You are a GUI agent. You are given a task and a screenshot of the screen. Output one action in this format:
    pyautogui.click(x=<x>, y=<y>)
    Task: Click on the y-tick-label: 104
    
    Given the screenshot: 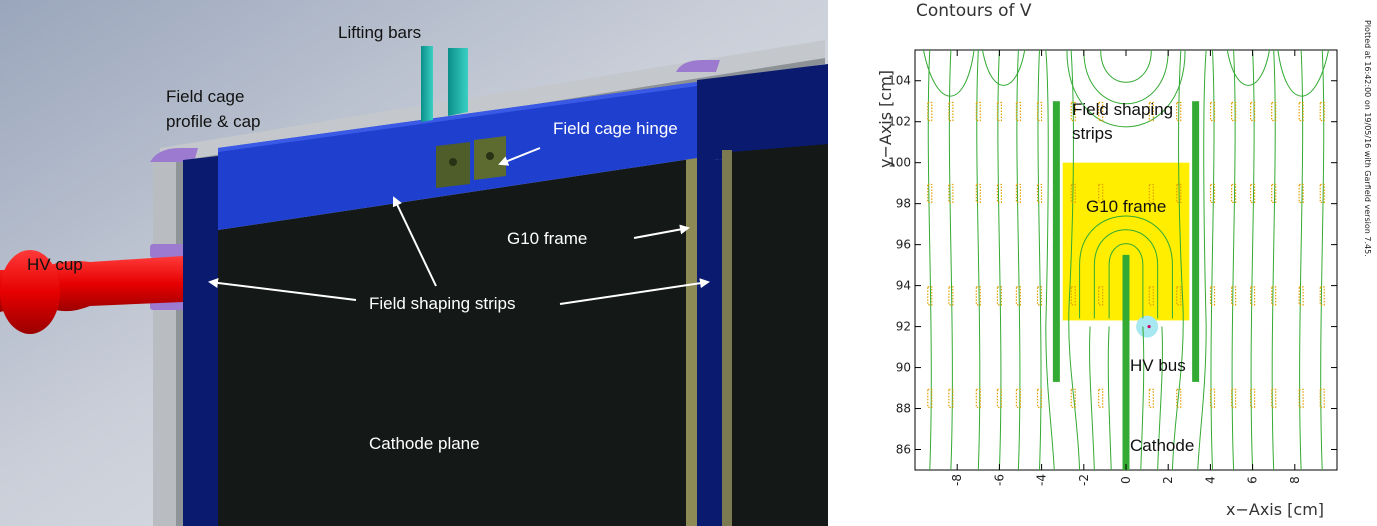 What is the action you would take?
    pyautogui.click(x=899, y=81)
    